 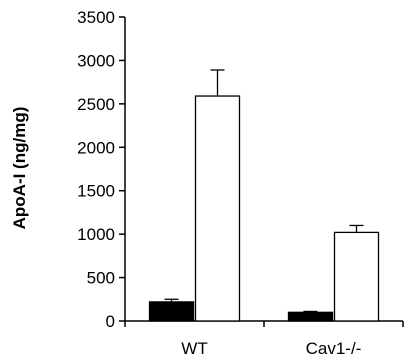 I want to click on y-tick-label: 3000, so click(x=96, y=60).